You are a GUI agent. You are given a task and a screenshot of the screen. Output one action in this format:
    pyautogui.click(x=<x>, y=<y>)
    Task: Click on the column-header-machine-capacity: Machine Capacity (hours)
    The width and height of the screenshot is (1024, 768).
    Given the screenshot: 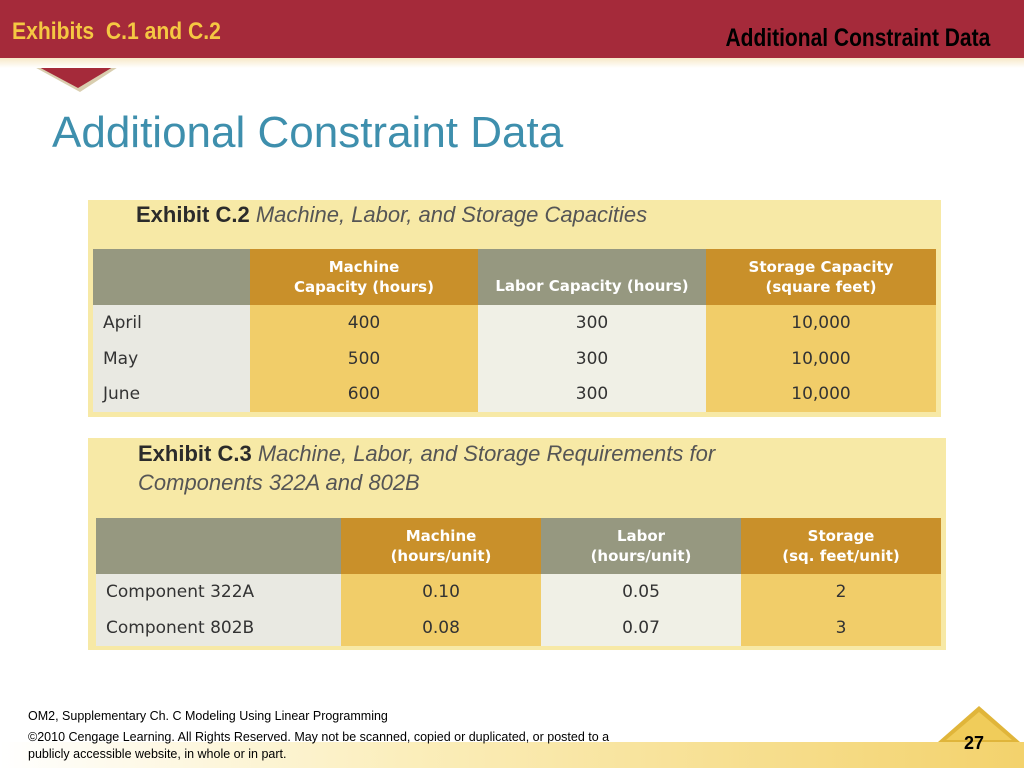 What is the action you would take?
    pyautogui.click(x=364, y=277)
    